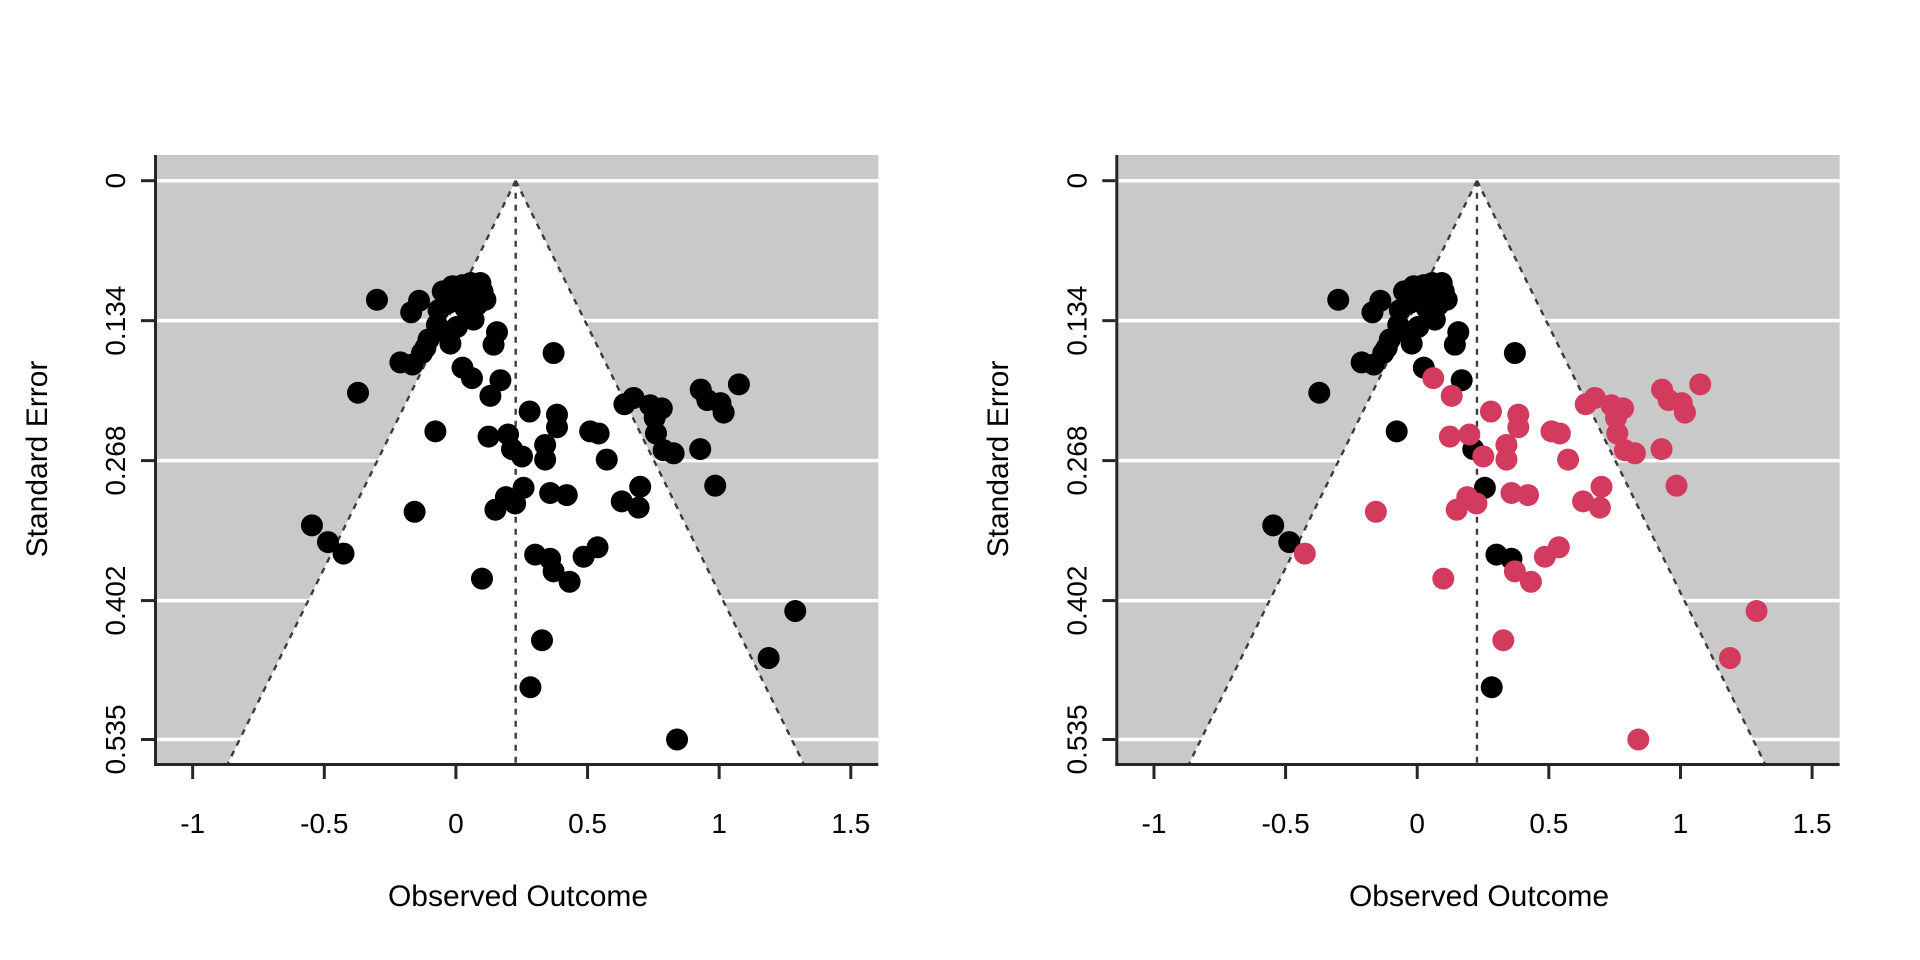  I want to click on funnel-right-edge-left, so click(659, 472).